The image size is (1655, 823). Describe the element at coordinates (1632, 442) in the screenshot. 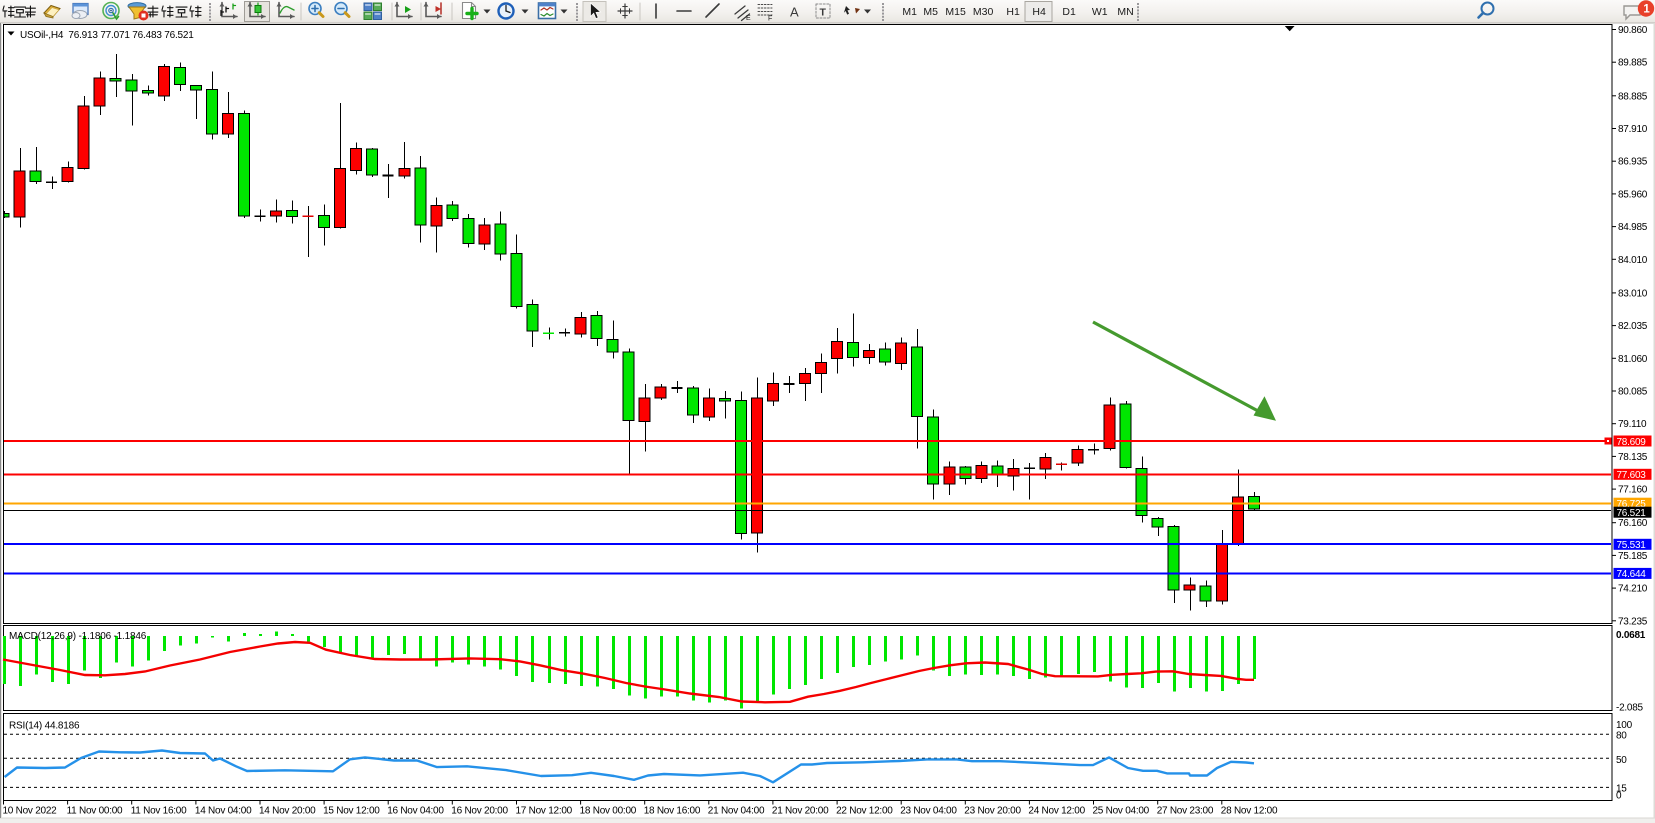

I see `svg-text: 78.609` at that location.